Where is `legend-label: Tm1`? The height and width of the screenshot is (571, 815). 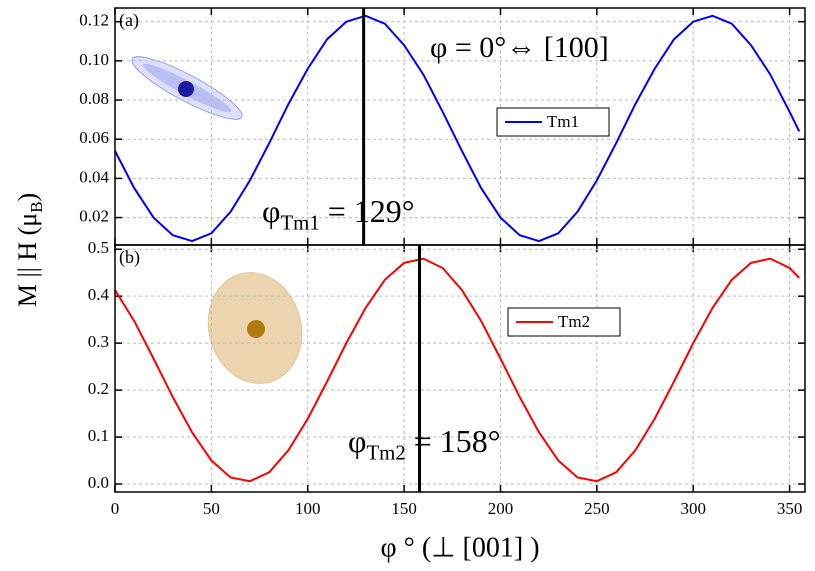
legend-label: Tm1 is located at coordinates (563, 121).